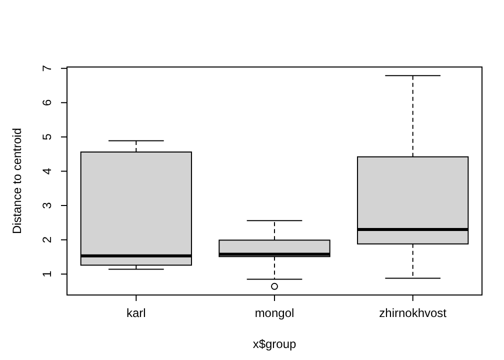  What do you see at coordinates (136, 313) in the screenshot?
I see `x-tick-label: karl` at bounding box center [136, 313].